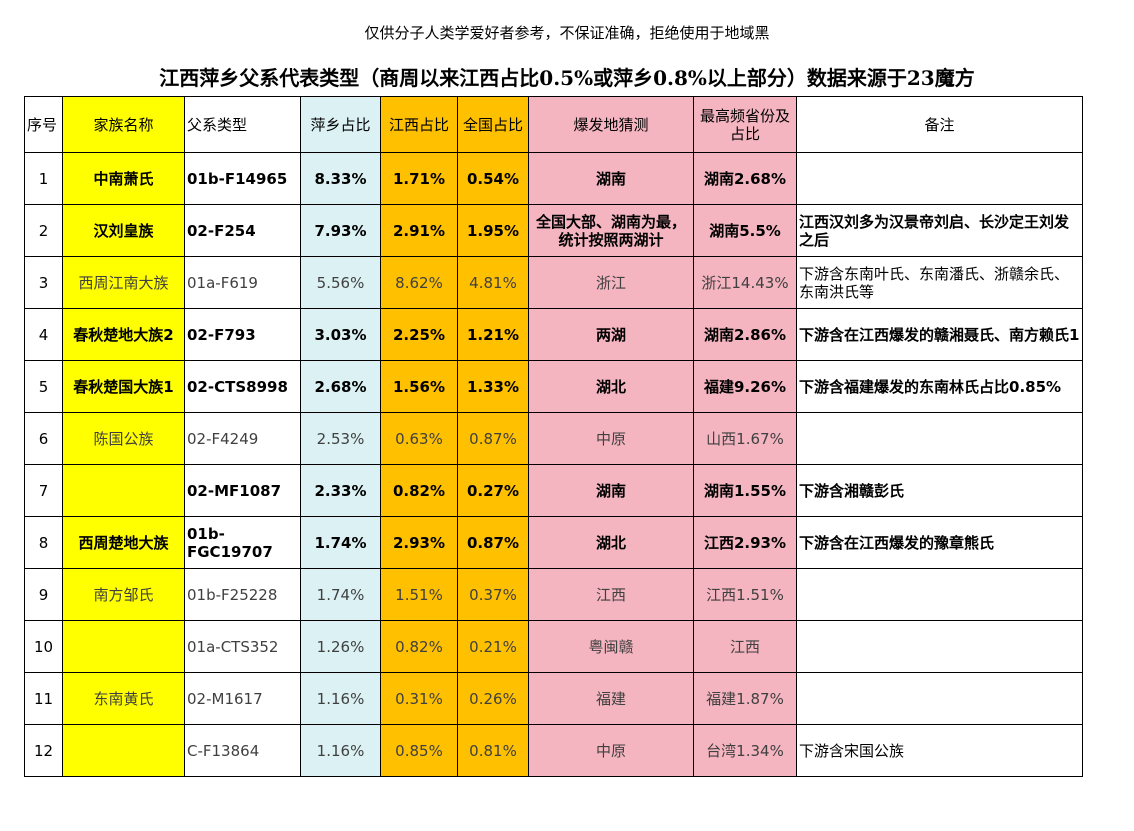 The image size is (1134, 831). I want to click on cell-national: 0.37%, so click(493, 594).